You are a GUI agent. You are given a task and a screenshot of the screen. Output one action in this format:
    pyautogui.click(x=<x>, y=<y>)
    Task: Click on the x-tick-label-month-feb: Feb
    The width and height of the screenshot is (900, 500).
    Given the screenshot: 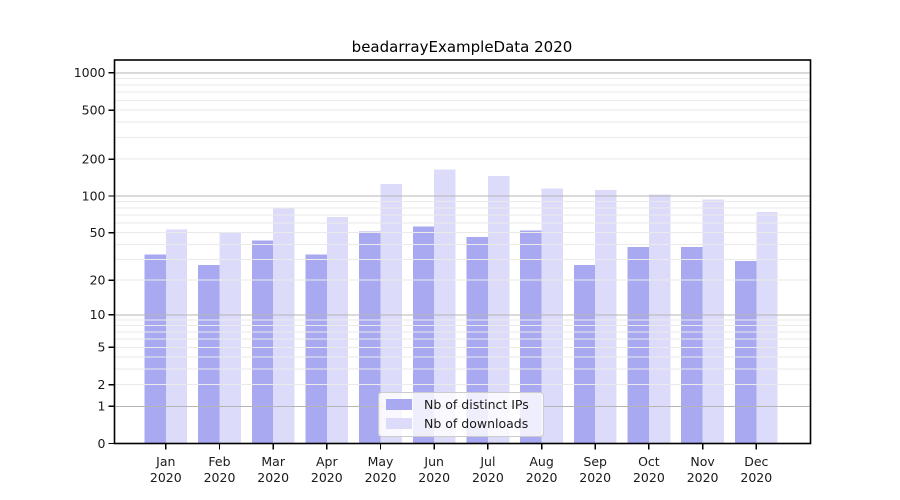 What is the action you would take?
    pyautogui.click(x=219, y=461)
    